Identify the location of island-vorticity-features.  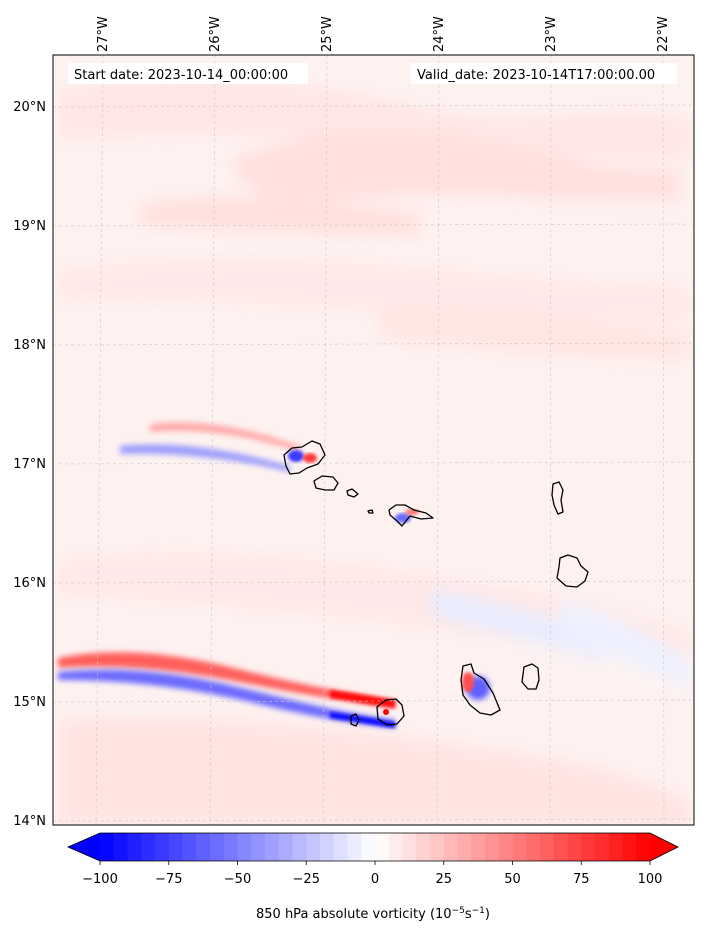
(442, 604).